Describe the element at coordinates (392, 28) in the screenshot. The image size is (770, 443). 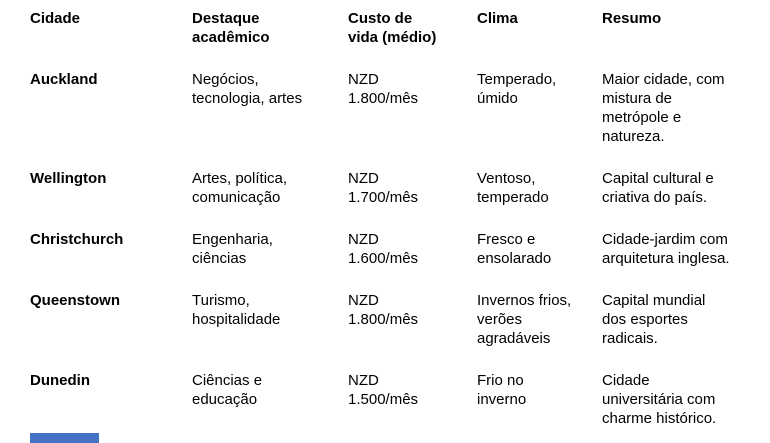
I see `column-header-custo-de-vida: Custo de vida (médio)` at that location.